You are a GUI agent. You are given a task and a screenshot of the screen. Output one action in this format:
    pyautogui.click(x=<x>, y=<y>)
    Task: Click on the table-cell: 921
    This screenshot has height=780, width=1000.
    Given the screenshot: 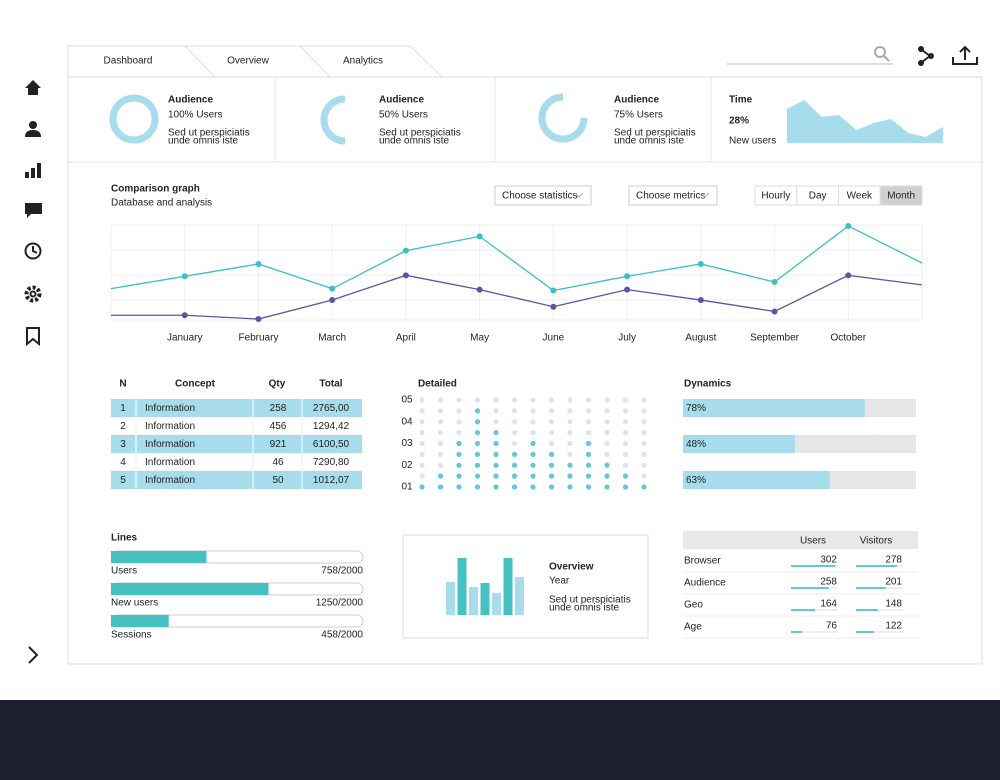 What is the action you would take?
    pyautogui.click(x=278, y=444)
    